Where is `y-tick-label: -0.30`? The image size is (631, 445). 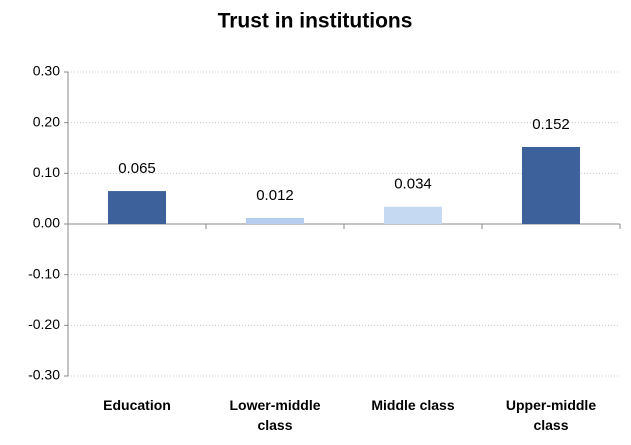
y-tick-label: -0.30 is located at coordinates (44, 375).